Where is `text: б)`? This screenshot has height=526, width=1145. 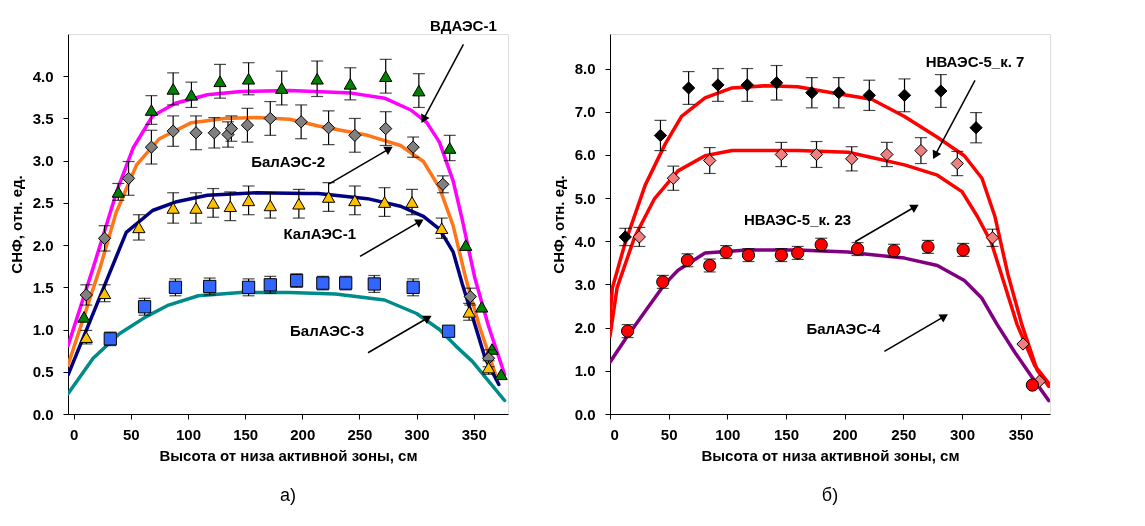
text: б) is located at coordinates (830, 495).